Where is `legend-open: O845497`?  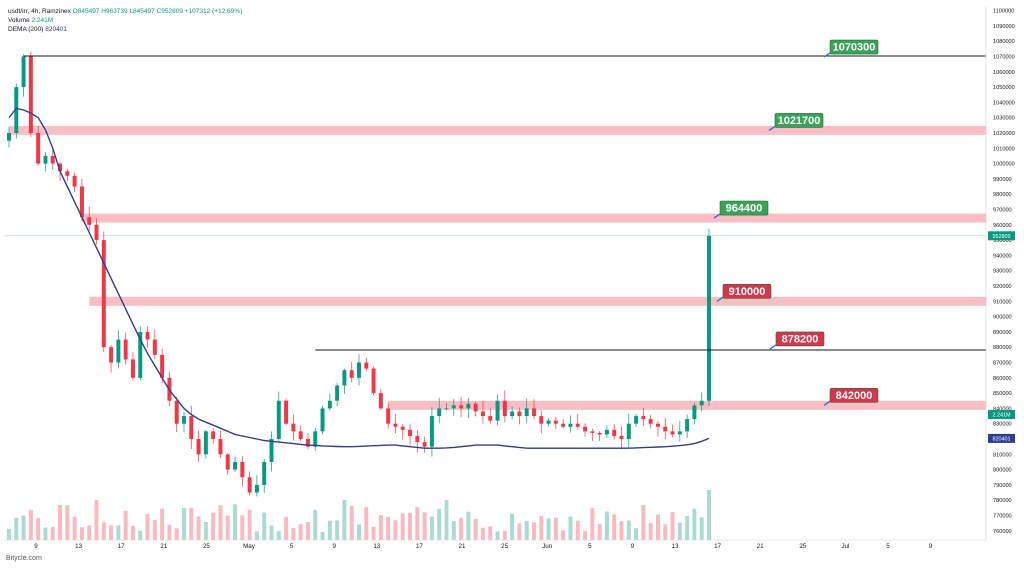 legend-open: O845497 is located at coordinates (86, 11).